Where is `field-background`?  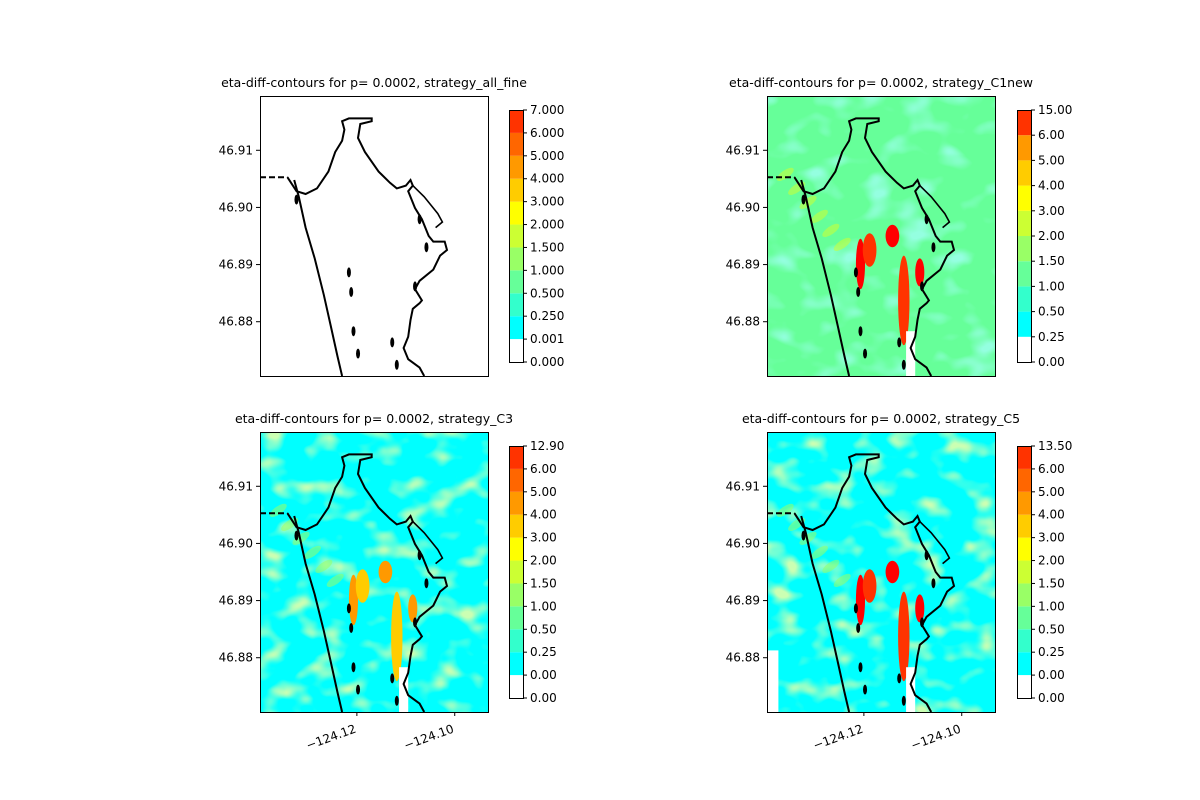
field-background is located at coordinates (374, 236).